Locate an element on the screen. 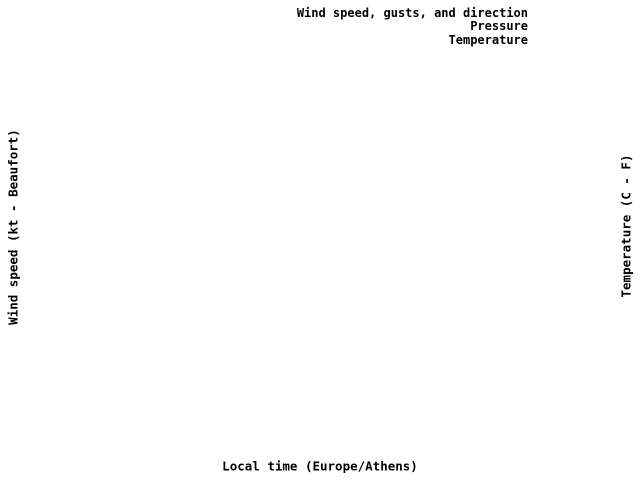  legend-item-pressure: Pressure is located at coordinates (499, 26).